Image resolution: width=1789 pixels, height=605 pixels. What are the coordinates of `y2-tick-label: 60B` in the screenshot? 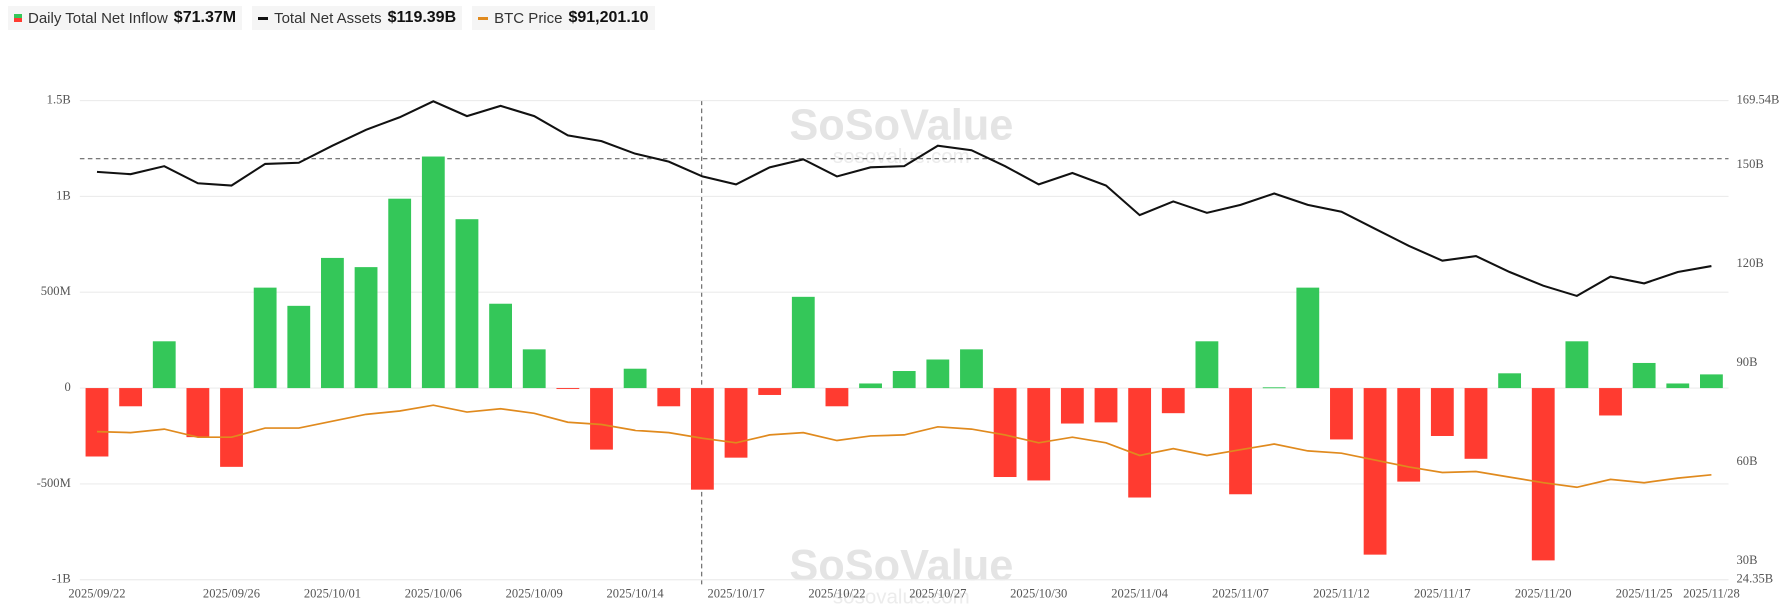 It's located at (1747, 461).